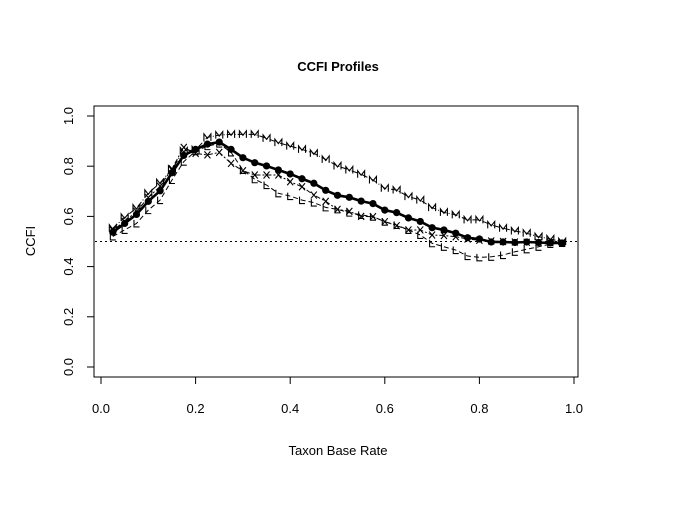  Describe the element at coordinates (68, 367) in the screenshot. I see `y-tick-label: 0.0` at that location.